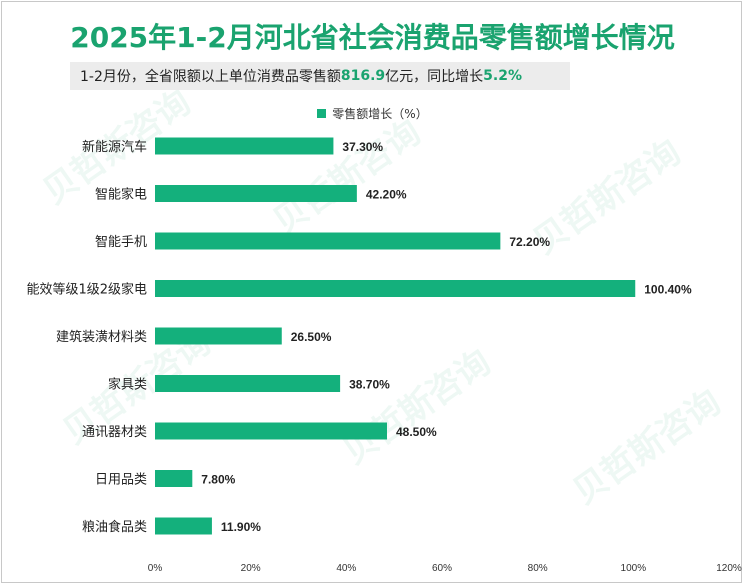 The width and height of the screenshot is (745, 586). I want to click on summary-amount: 816.9, so click(363, 76).